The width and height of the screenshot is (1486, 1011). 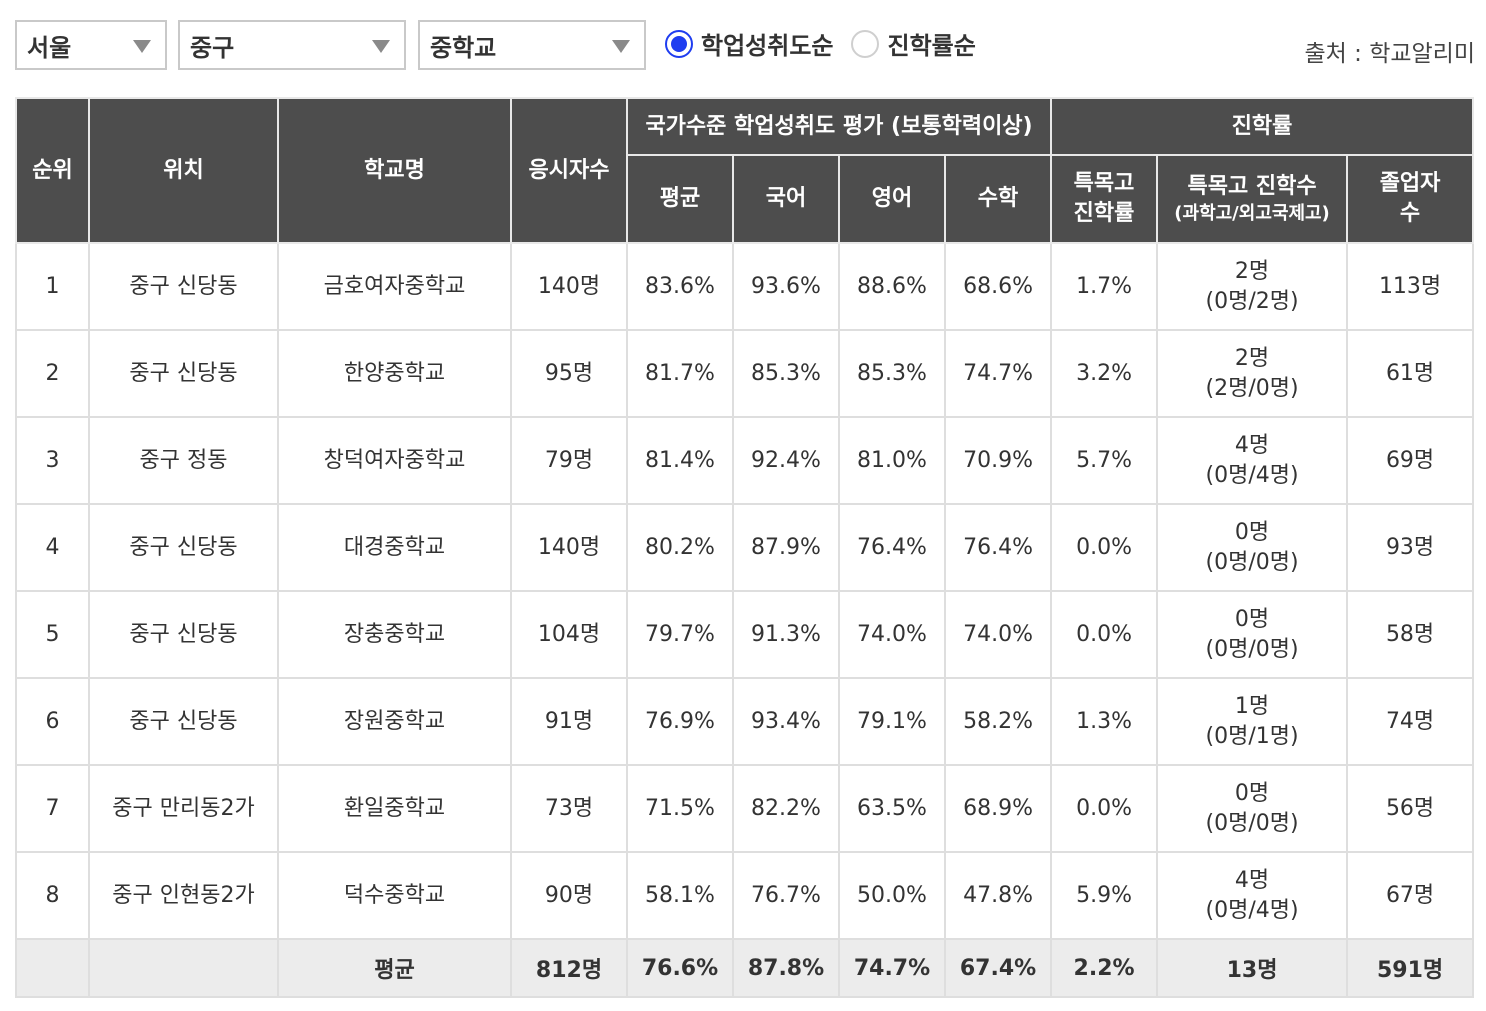 What do you see at coordinates (394, 895) in the screenshot?
I see `cell-school: 덕수중학교` at bounding box center [394, 895].